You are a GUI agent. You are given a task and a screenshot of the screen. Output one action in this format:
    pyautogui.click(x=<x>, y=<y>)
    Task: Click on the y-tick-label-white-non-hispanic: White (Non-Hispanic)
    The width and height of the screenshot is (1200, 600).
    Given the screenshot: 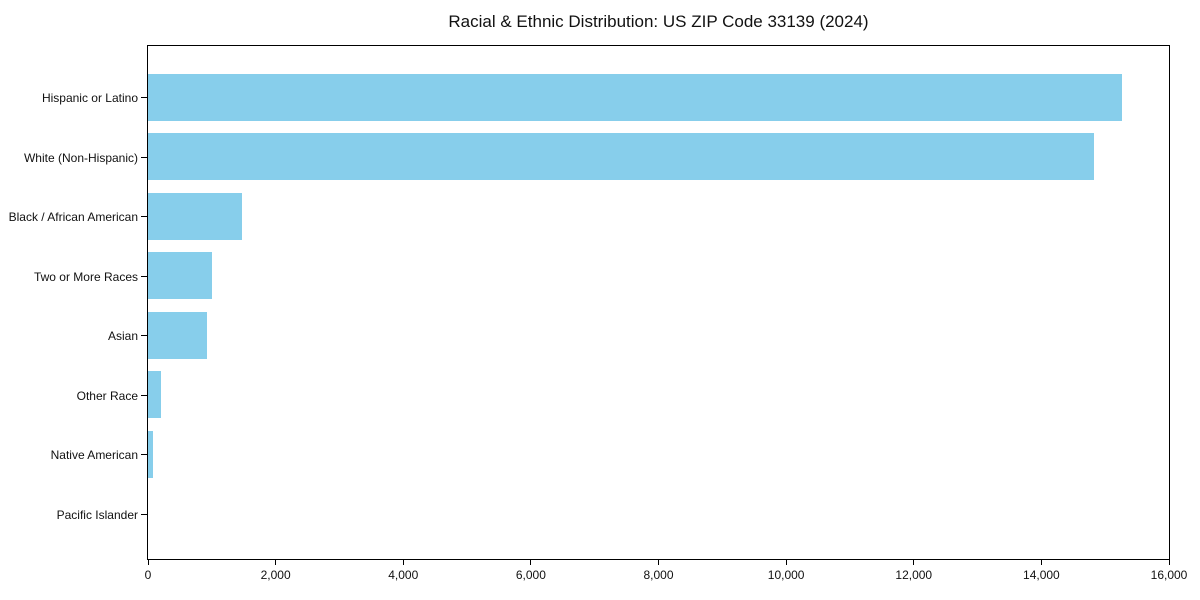 What is the action you would take?
    pyautogui.click(x=80, y=157)
    